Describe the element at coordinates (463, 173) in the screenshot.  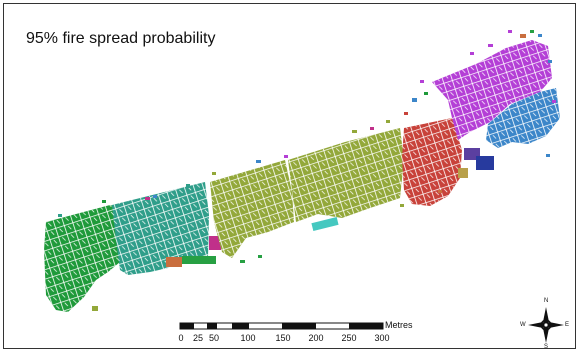
I see `tan-patch` at that location.